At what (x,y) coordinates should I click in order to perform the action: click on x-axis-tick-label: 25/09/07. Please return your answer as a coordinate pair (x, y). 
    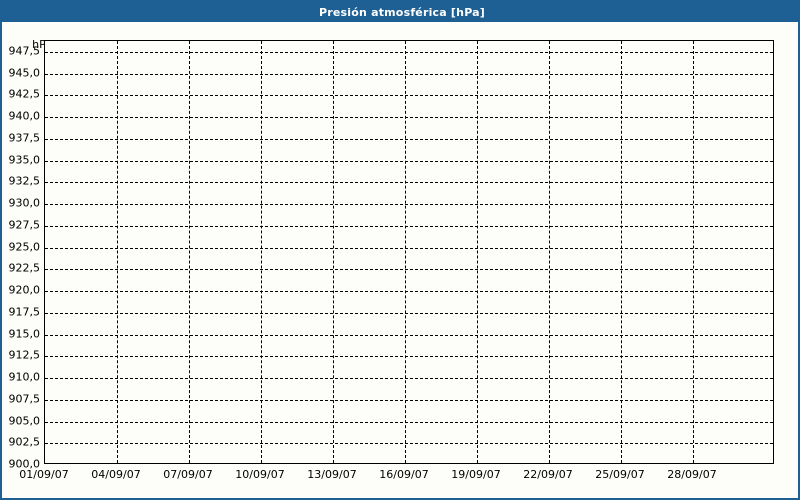
    Looking at the image, I should click on (620, 474).